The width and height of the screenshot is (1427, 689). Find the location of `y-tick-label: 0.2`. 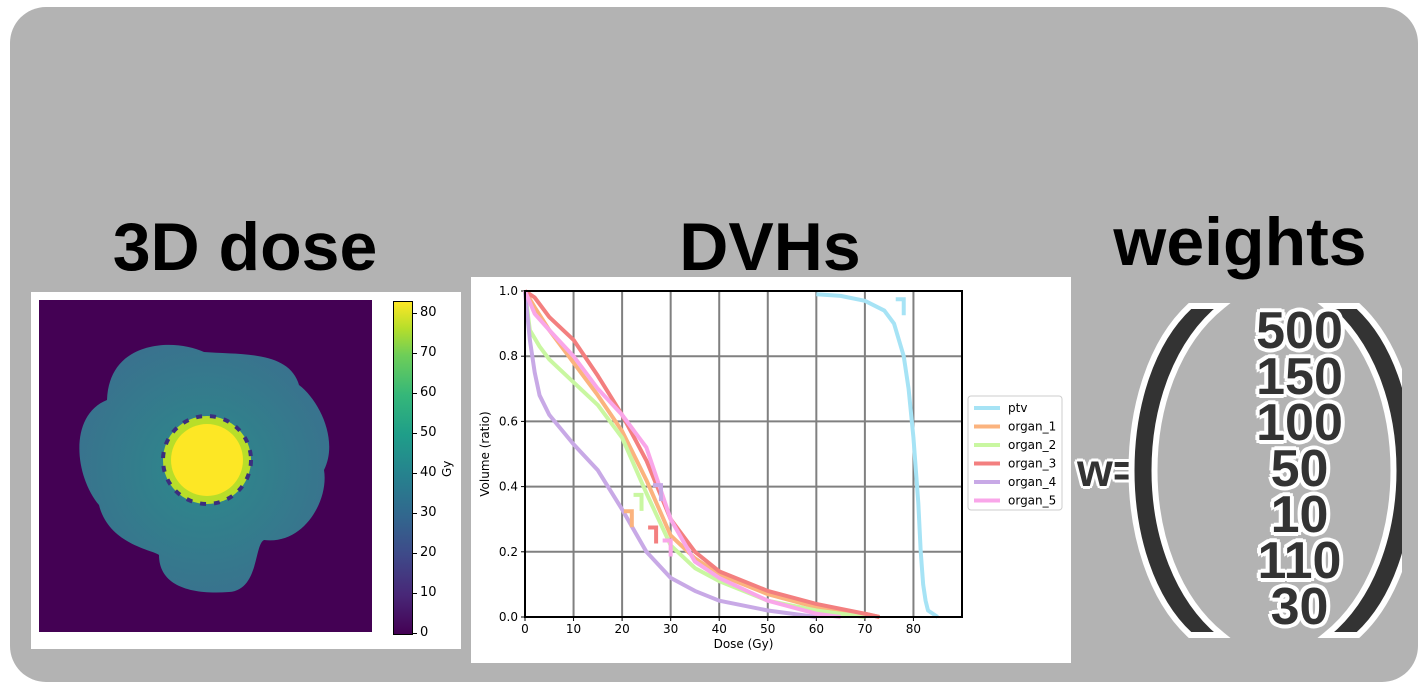

y-tick-label: 0.2 is located at coordinates (508, 552).